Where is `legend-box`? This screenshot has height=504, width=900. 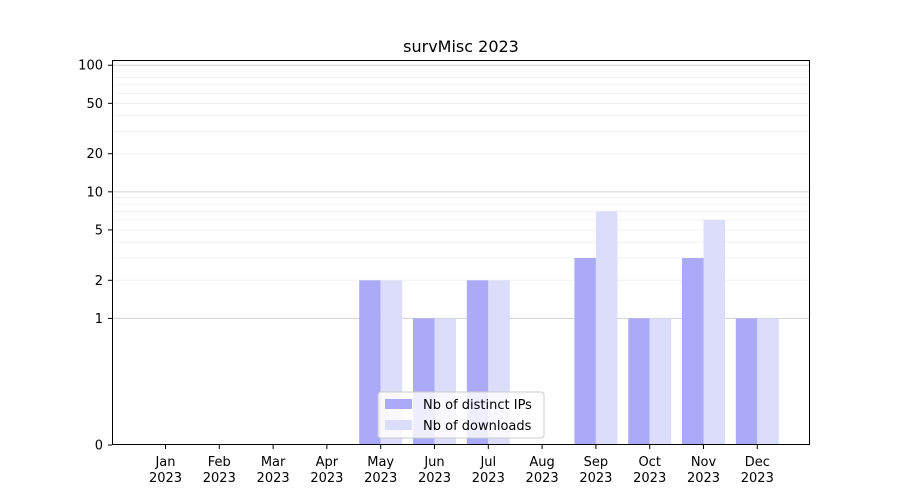 legend-box is located at coordinates (461, 415).